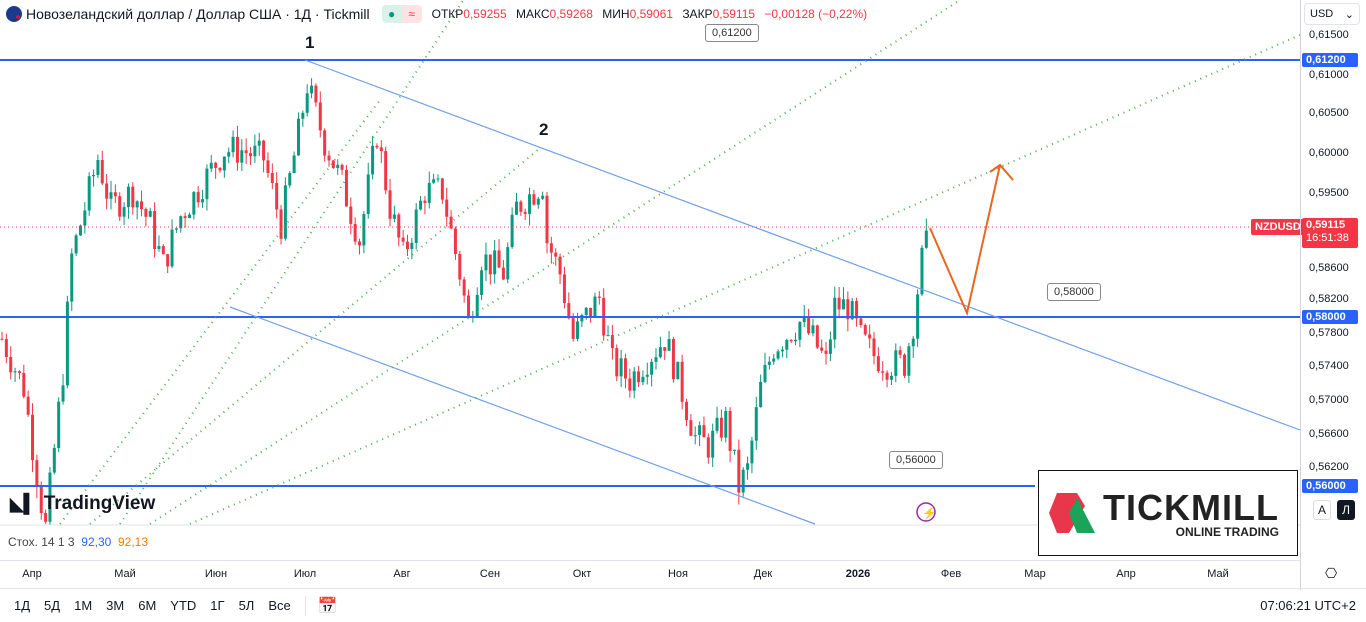 This screenshot has height=622, width=1366. I want to click on range-5y: 5Л, so click(246, 605).